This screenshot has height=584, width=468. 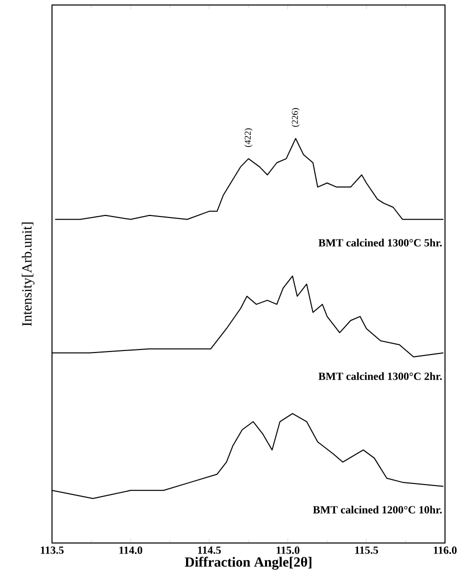 What do you see at coordinates (130, 550) in the screenshot?
I see `x-tick-label: 114.0` at bounding box center [130, 550].